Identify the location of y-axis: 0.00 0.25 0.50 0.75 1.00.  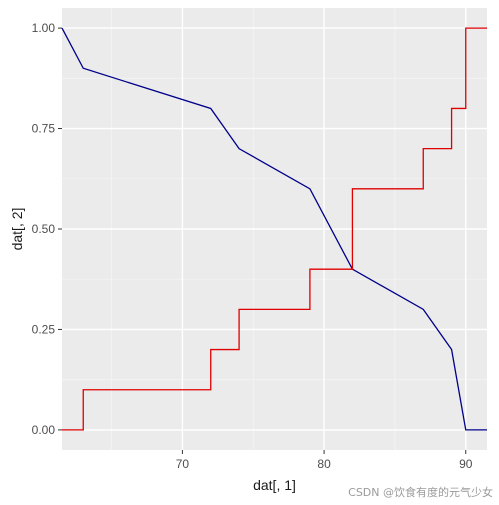
(47, 229).